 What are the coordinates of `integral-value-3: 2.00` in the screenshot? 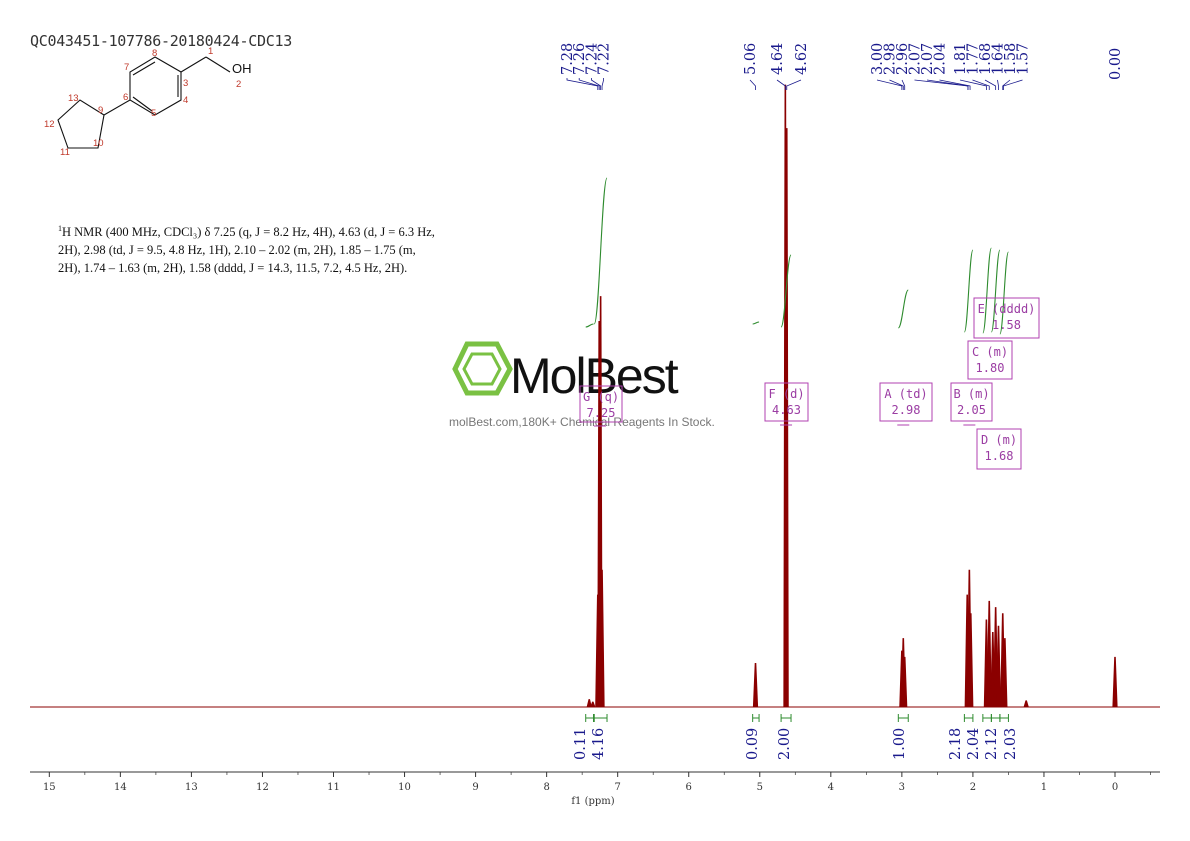 It's located at (785, 744).